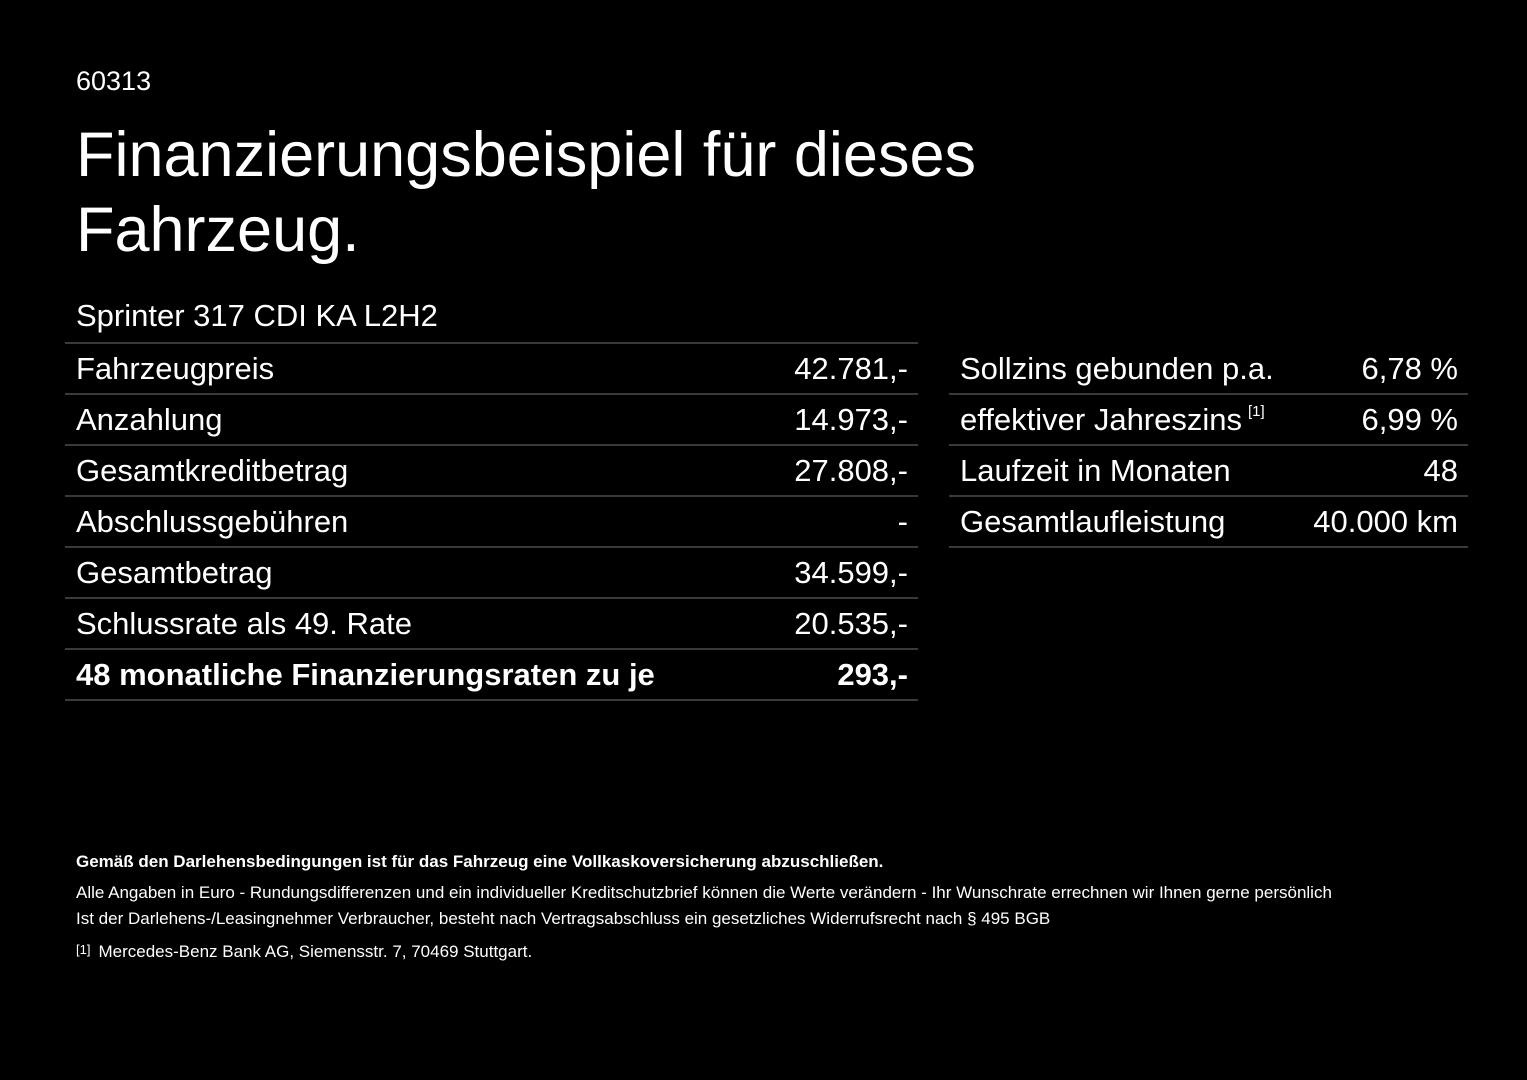  I want to click on label-text: Abschlussgebühren, so click(212, 521).